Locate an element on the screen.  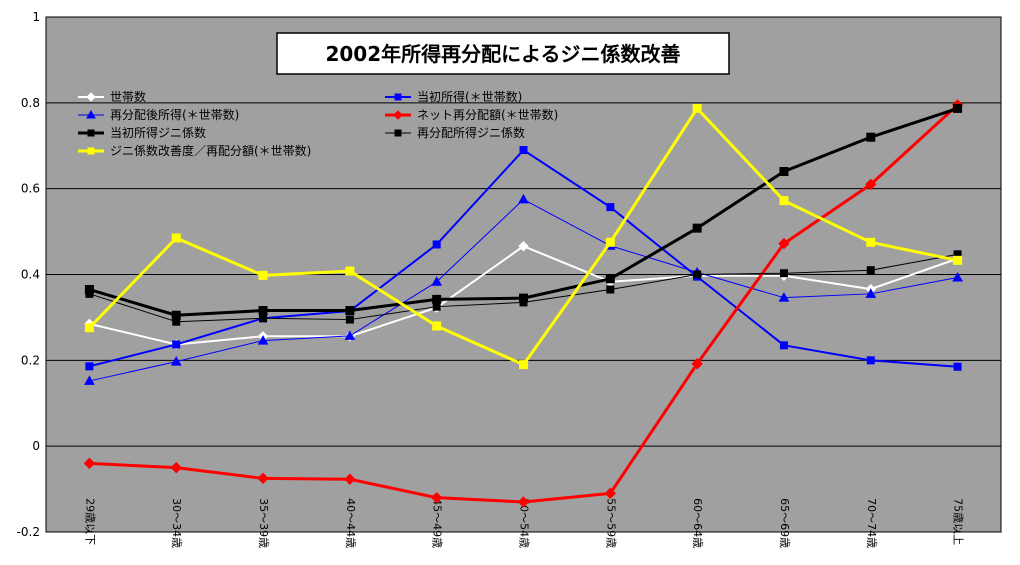
legend-item: 世帯数 is located at coordinates (112, 96).